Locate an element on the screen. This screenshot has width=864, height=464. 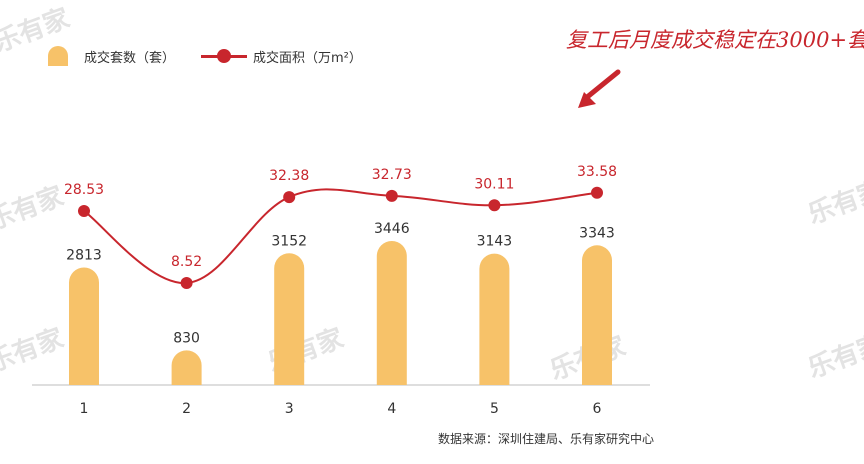
bar-value-label-6: 3343 is located at coordinates (597, 233).